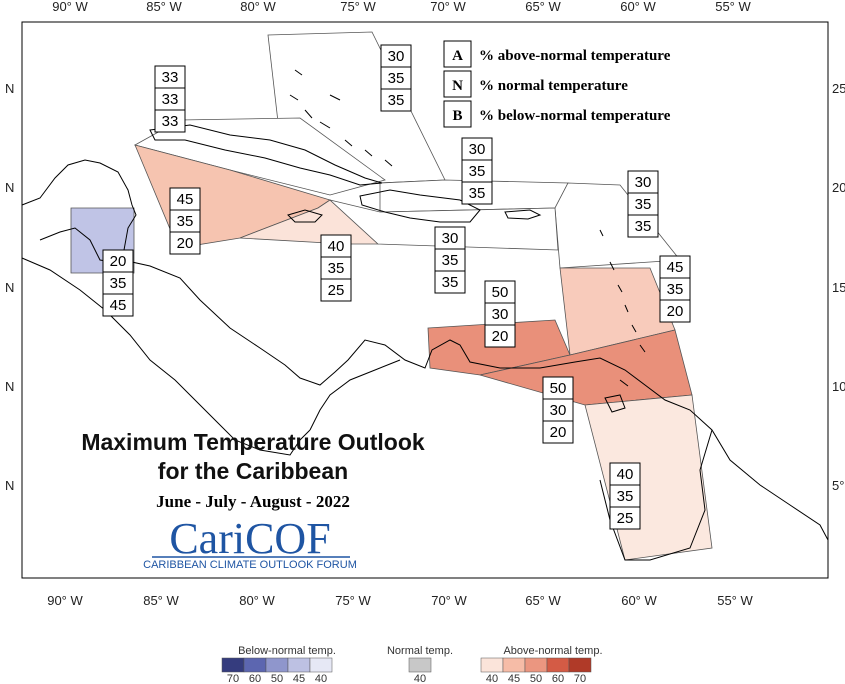 Image resolution: width=845 pixels, height=684 pixels. I want to click on map-title-line2: for the Caribbean, so click(253, 471).